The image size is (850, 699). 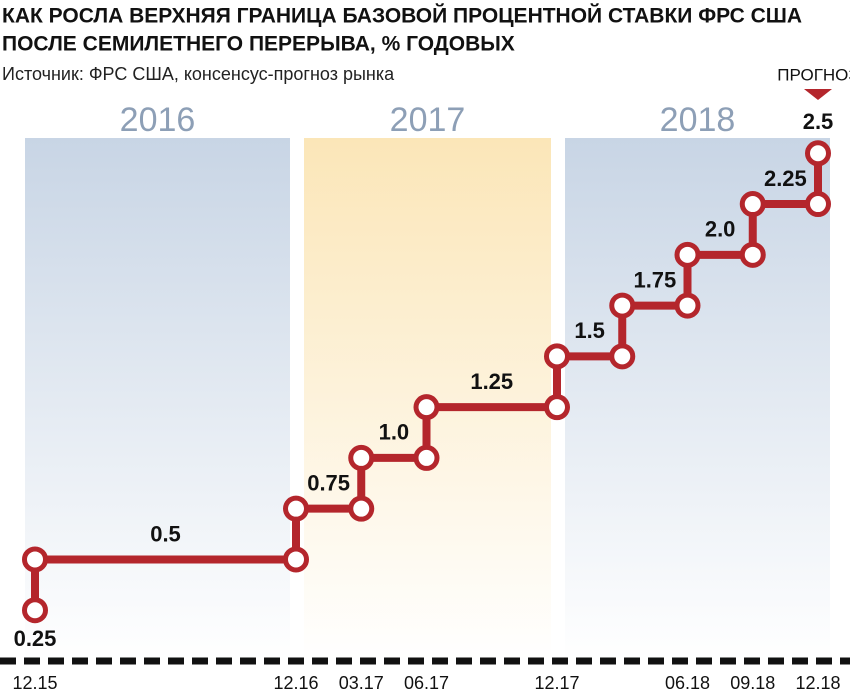 What do you see at coordinates (394, 432) in the screenshot?
I see `value-label: 1.0` at bounding box center [394, 432].